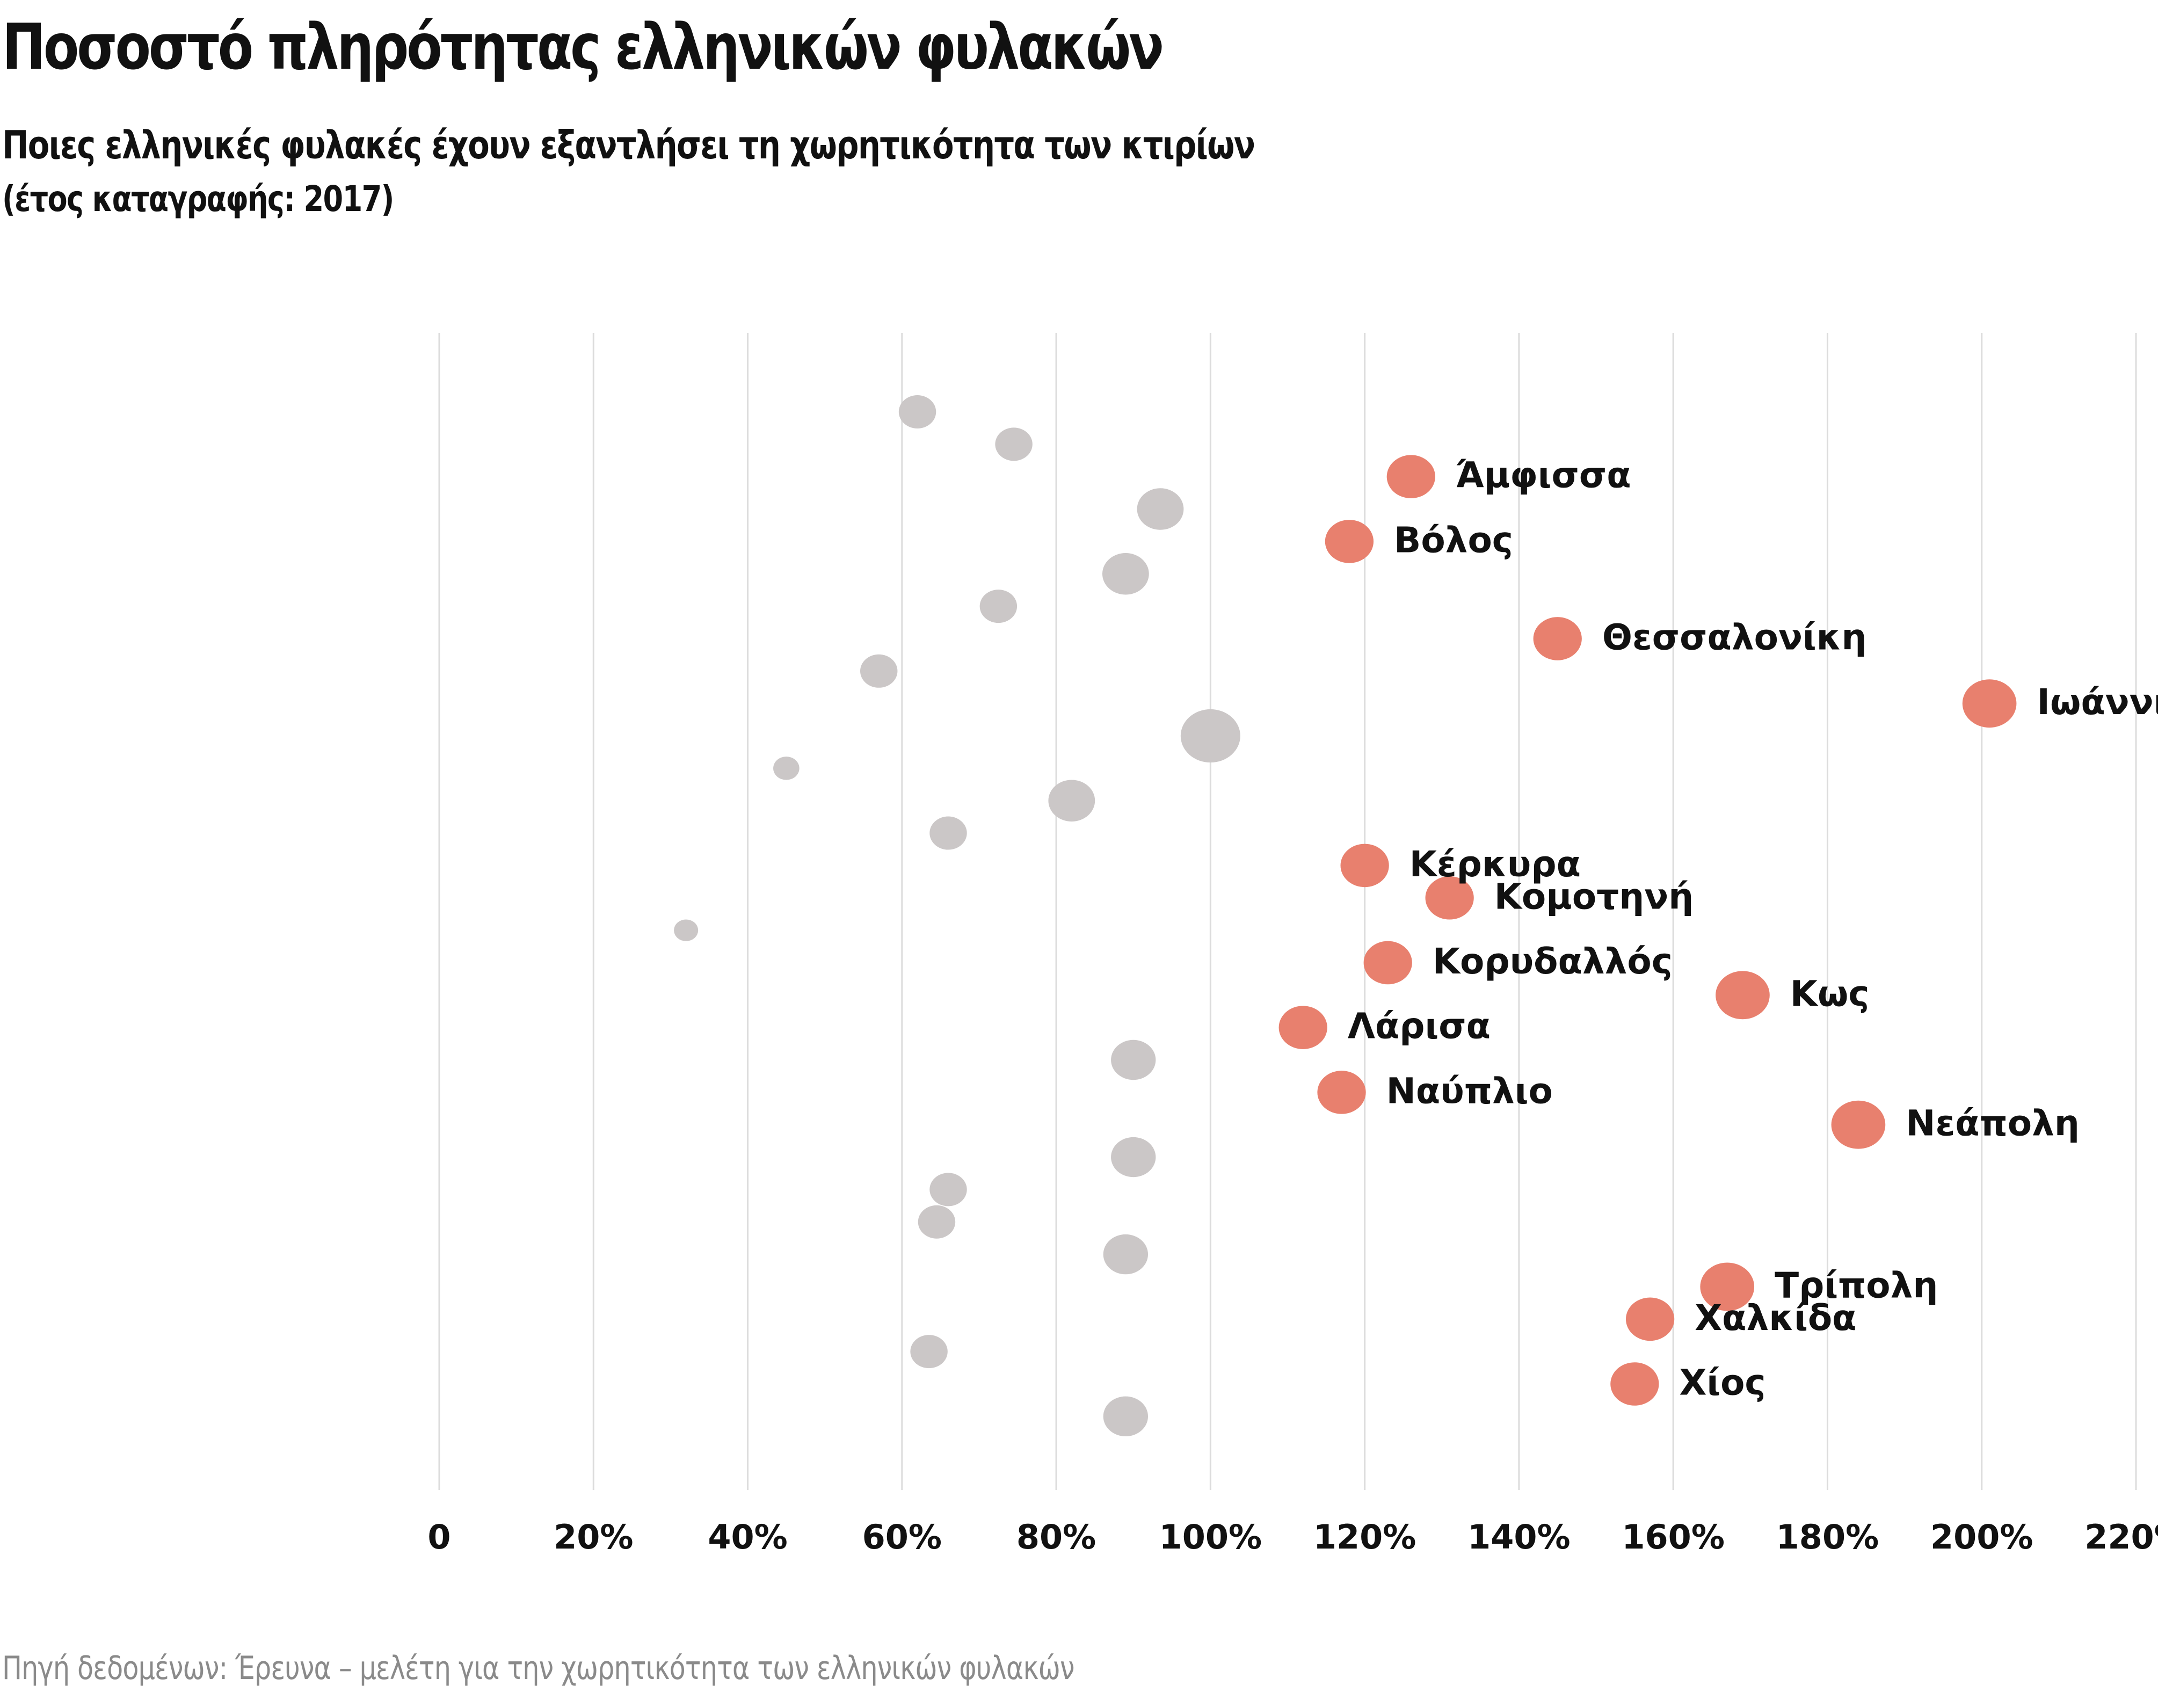  I want to click on point-label: Χαλκίδα, so click(1775, 1318).